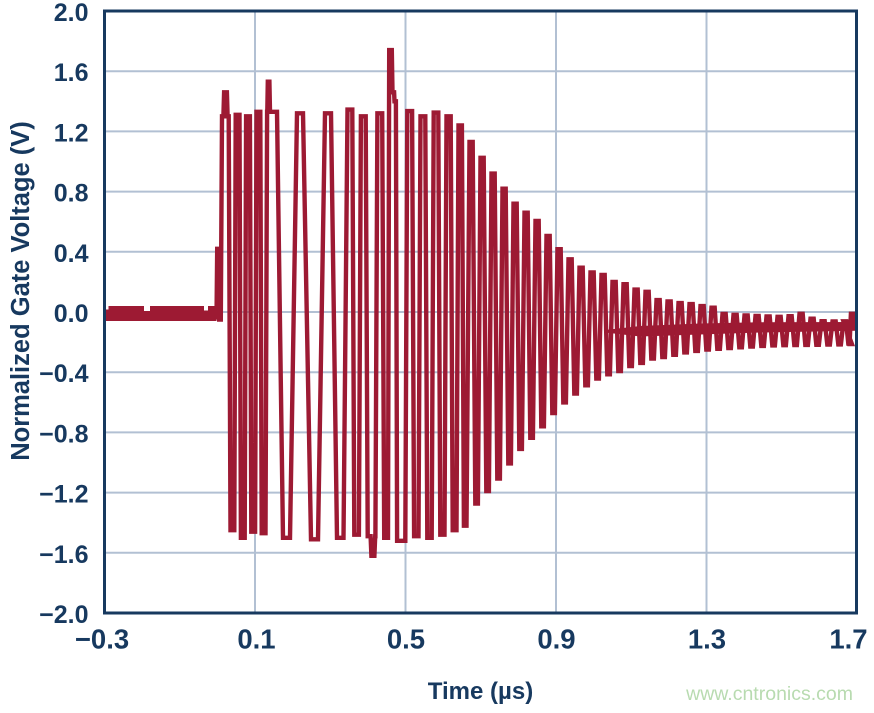 The height and width of the screenshot is (713, 874). What do you see at coordinates (556, 639) in the screenshot?
I see `svg-text: 0.9` at bounding box center [556, 639].